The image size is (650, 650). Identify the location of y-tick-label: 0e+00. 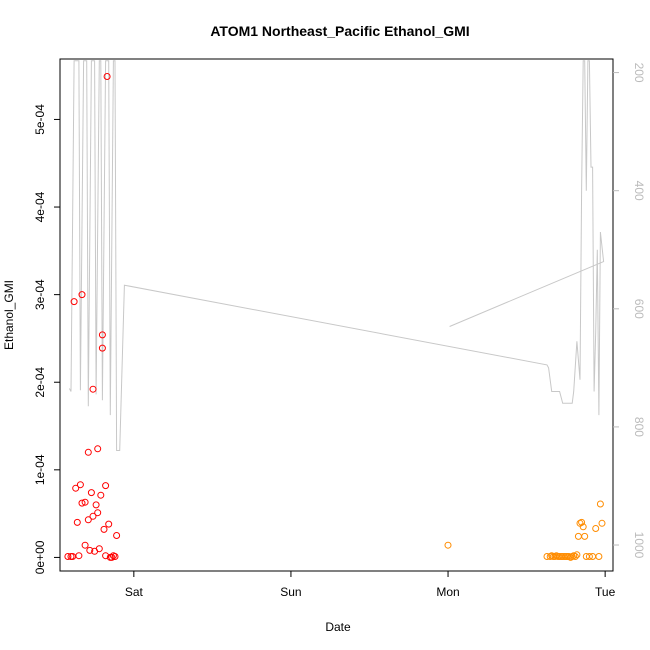
(40, 557).